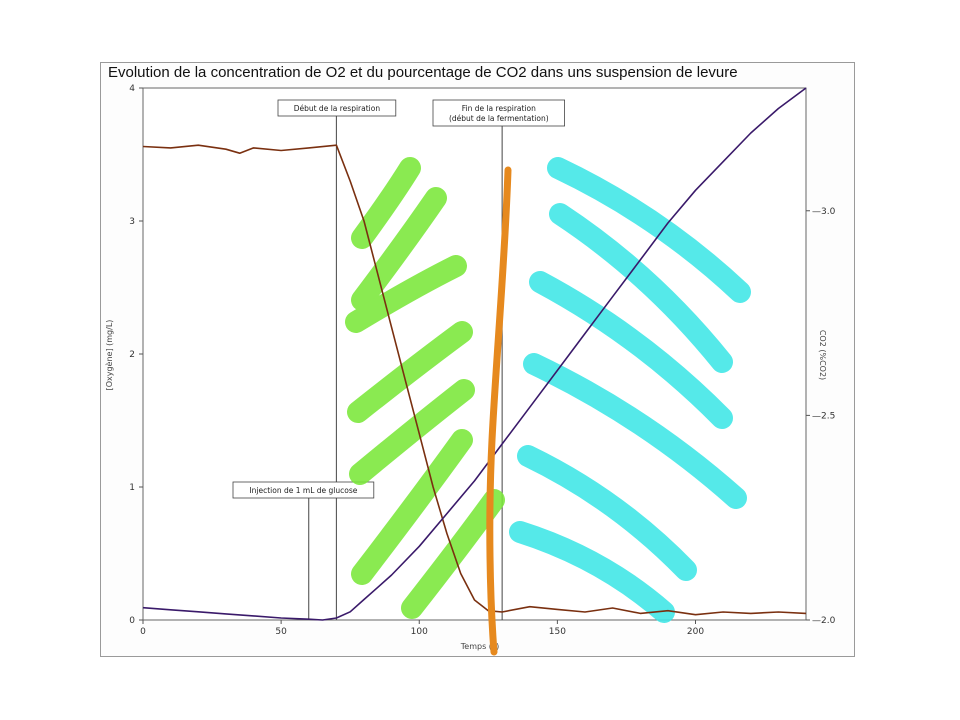  Describe the element at coordinates (419, 632) in the screenshot. I see `x-tick-label: 100` at that location.